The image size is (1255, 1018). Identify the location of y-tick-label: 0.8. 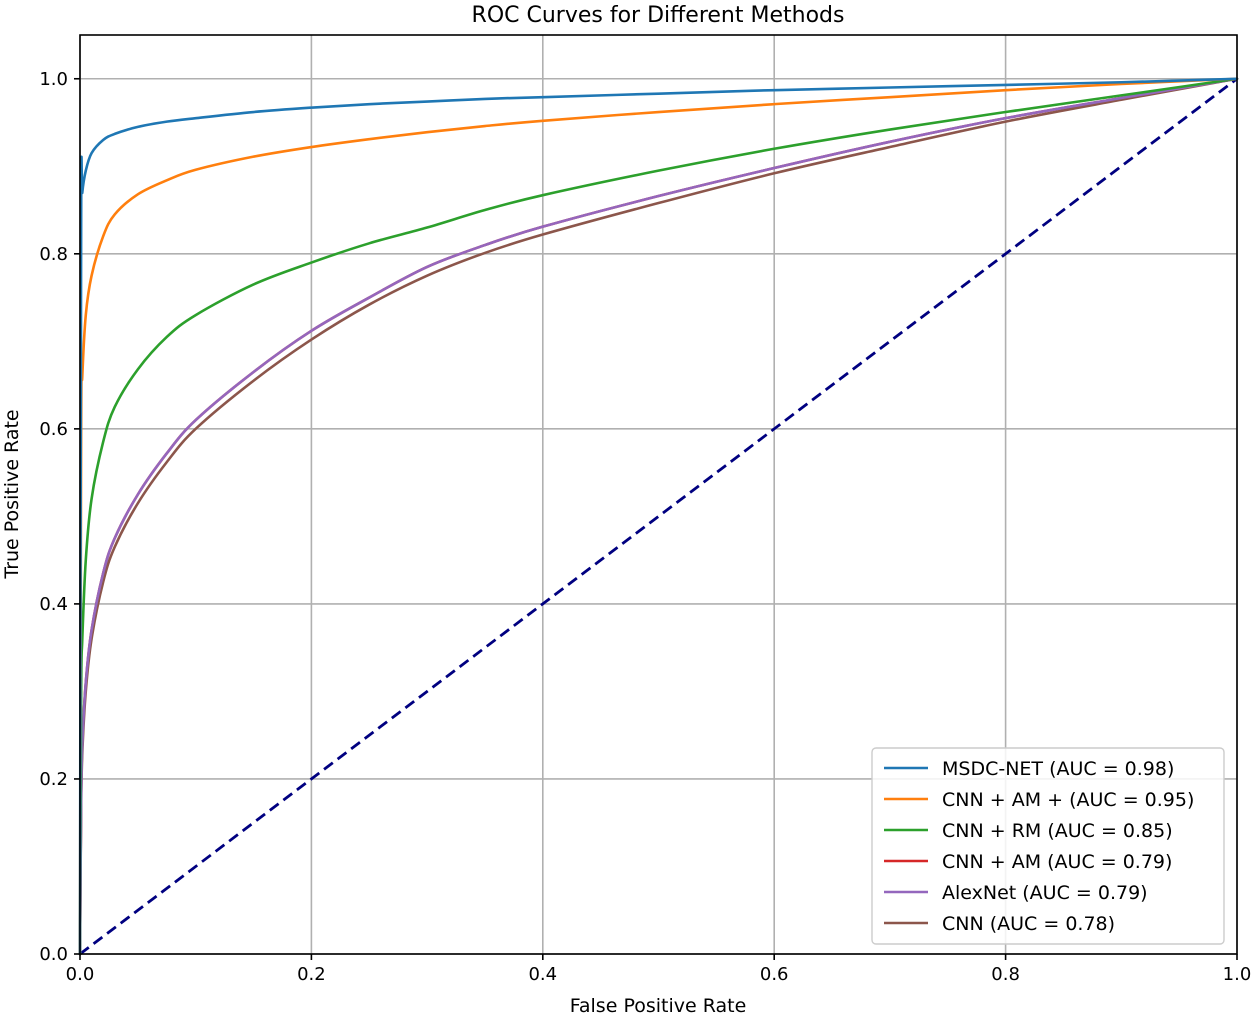
(53, 254).